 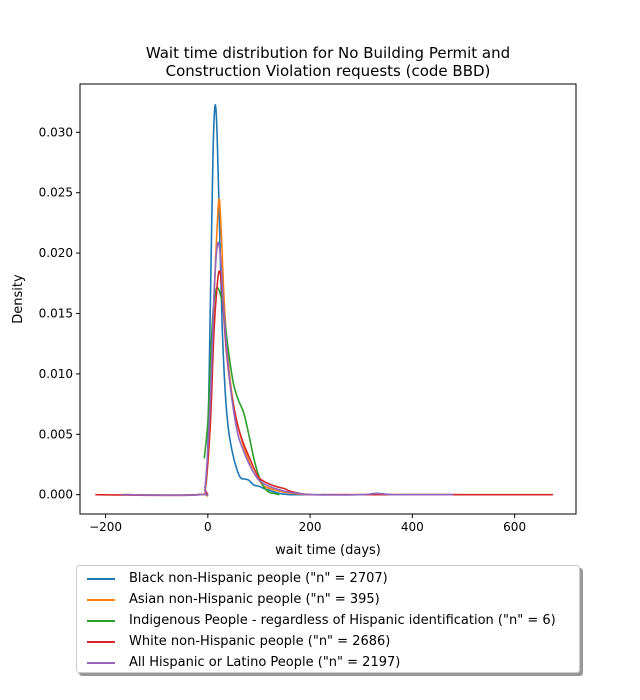 What do you see at coordinates (56, 193) in the screenshot?
I see `y-tick-label: 0.025` at bounding box center [56, 193].